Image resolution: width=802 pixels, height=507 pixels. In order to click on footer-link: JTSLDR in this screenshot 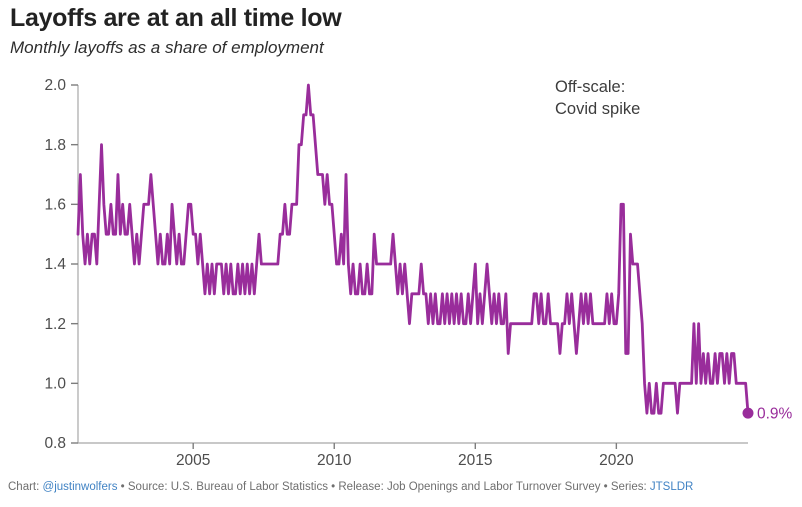, I will do `click(671, 487)`.